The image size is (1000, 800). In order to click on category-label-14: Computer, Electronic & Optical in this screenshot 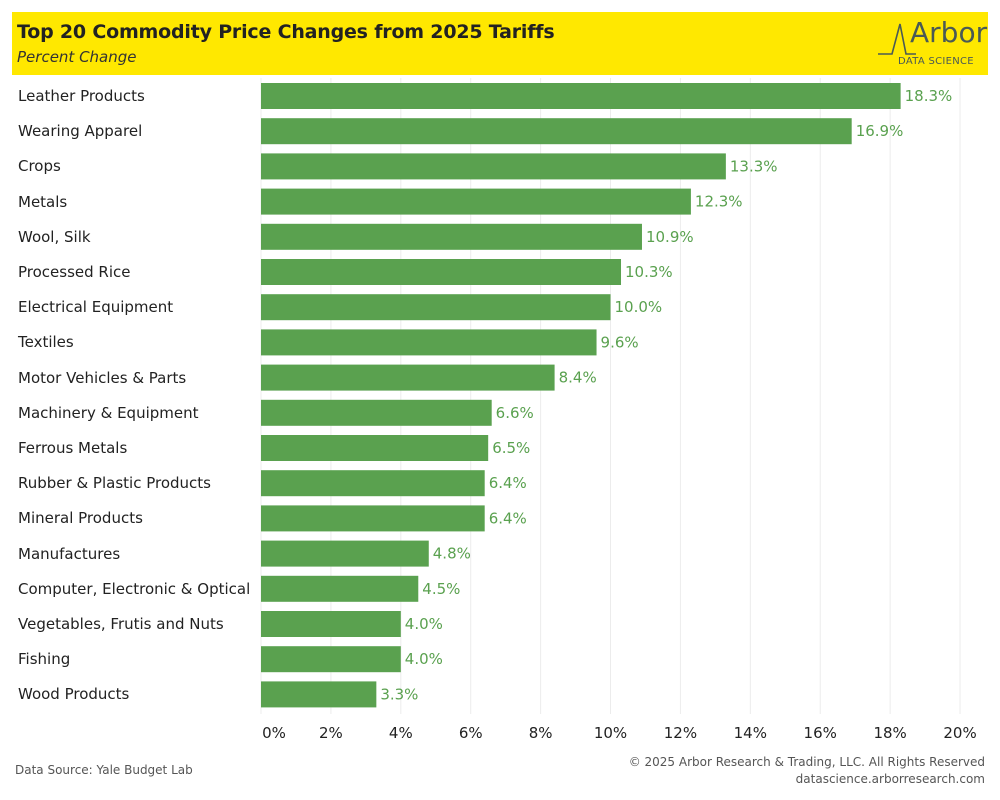, I will do `click(134, 588)`.